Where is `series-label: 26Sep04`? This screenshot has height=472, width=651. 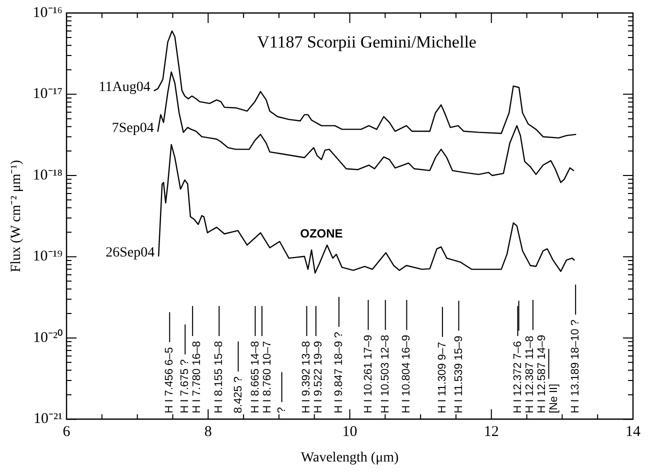
series-label: 26Sep04 is located at coordinates (130, 253).